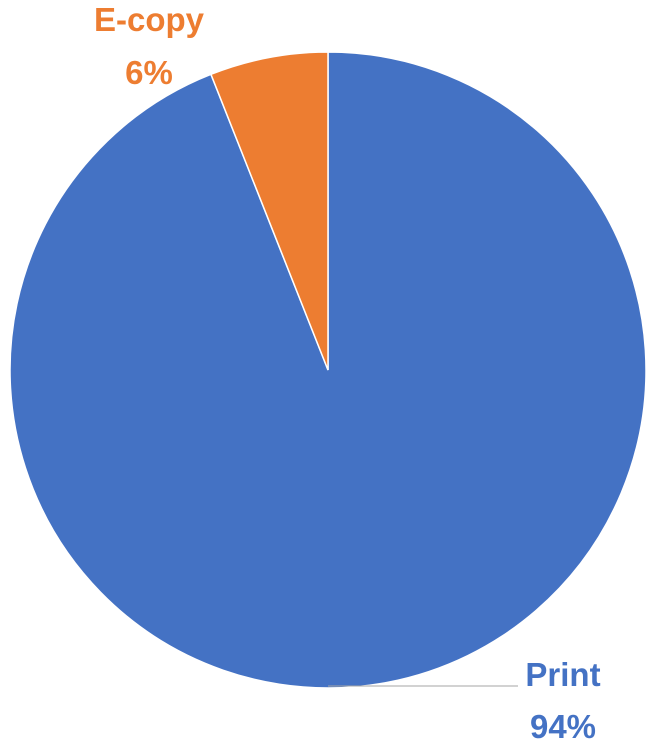  I want to click on label-ecopy-percent: 6%, so click(149, 72).